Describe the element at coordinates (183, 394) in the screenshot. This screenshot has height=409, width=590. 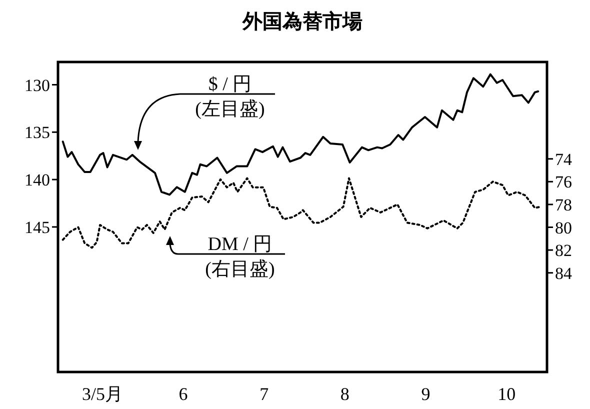
I see `x-tick-label: 6` at that location.